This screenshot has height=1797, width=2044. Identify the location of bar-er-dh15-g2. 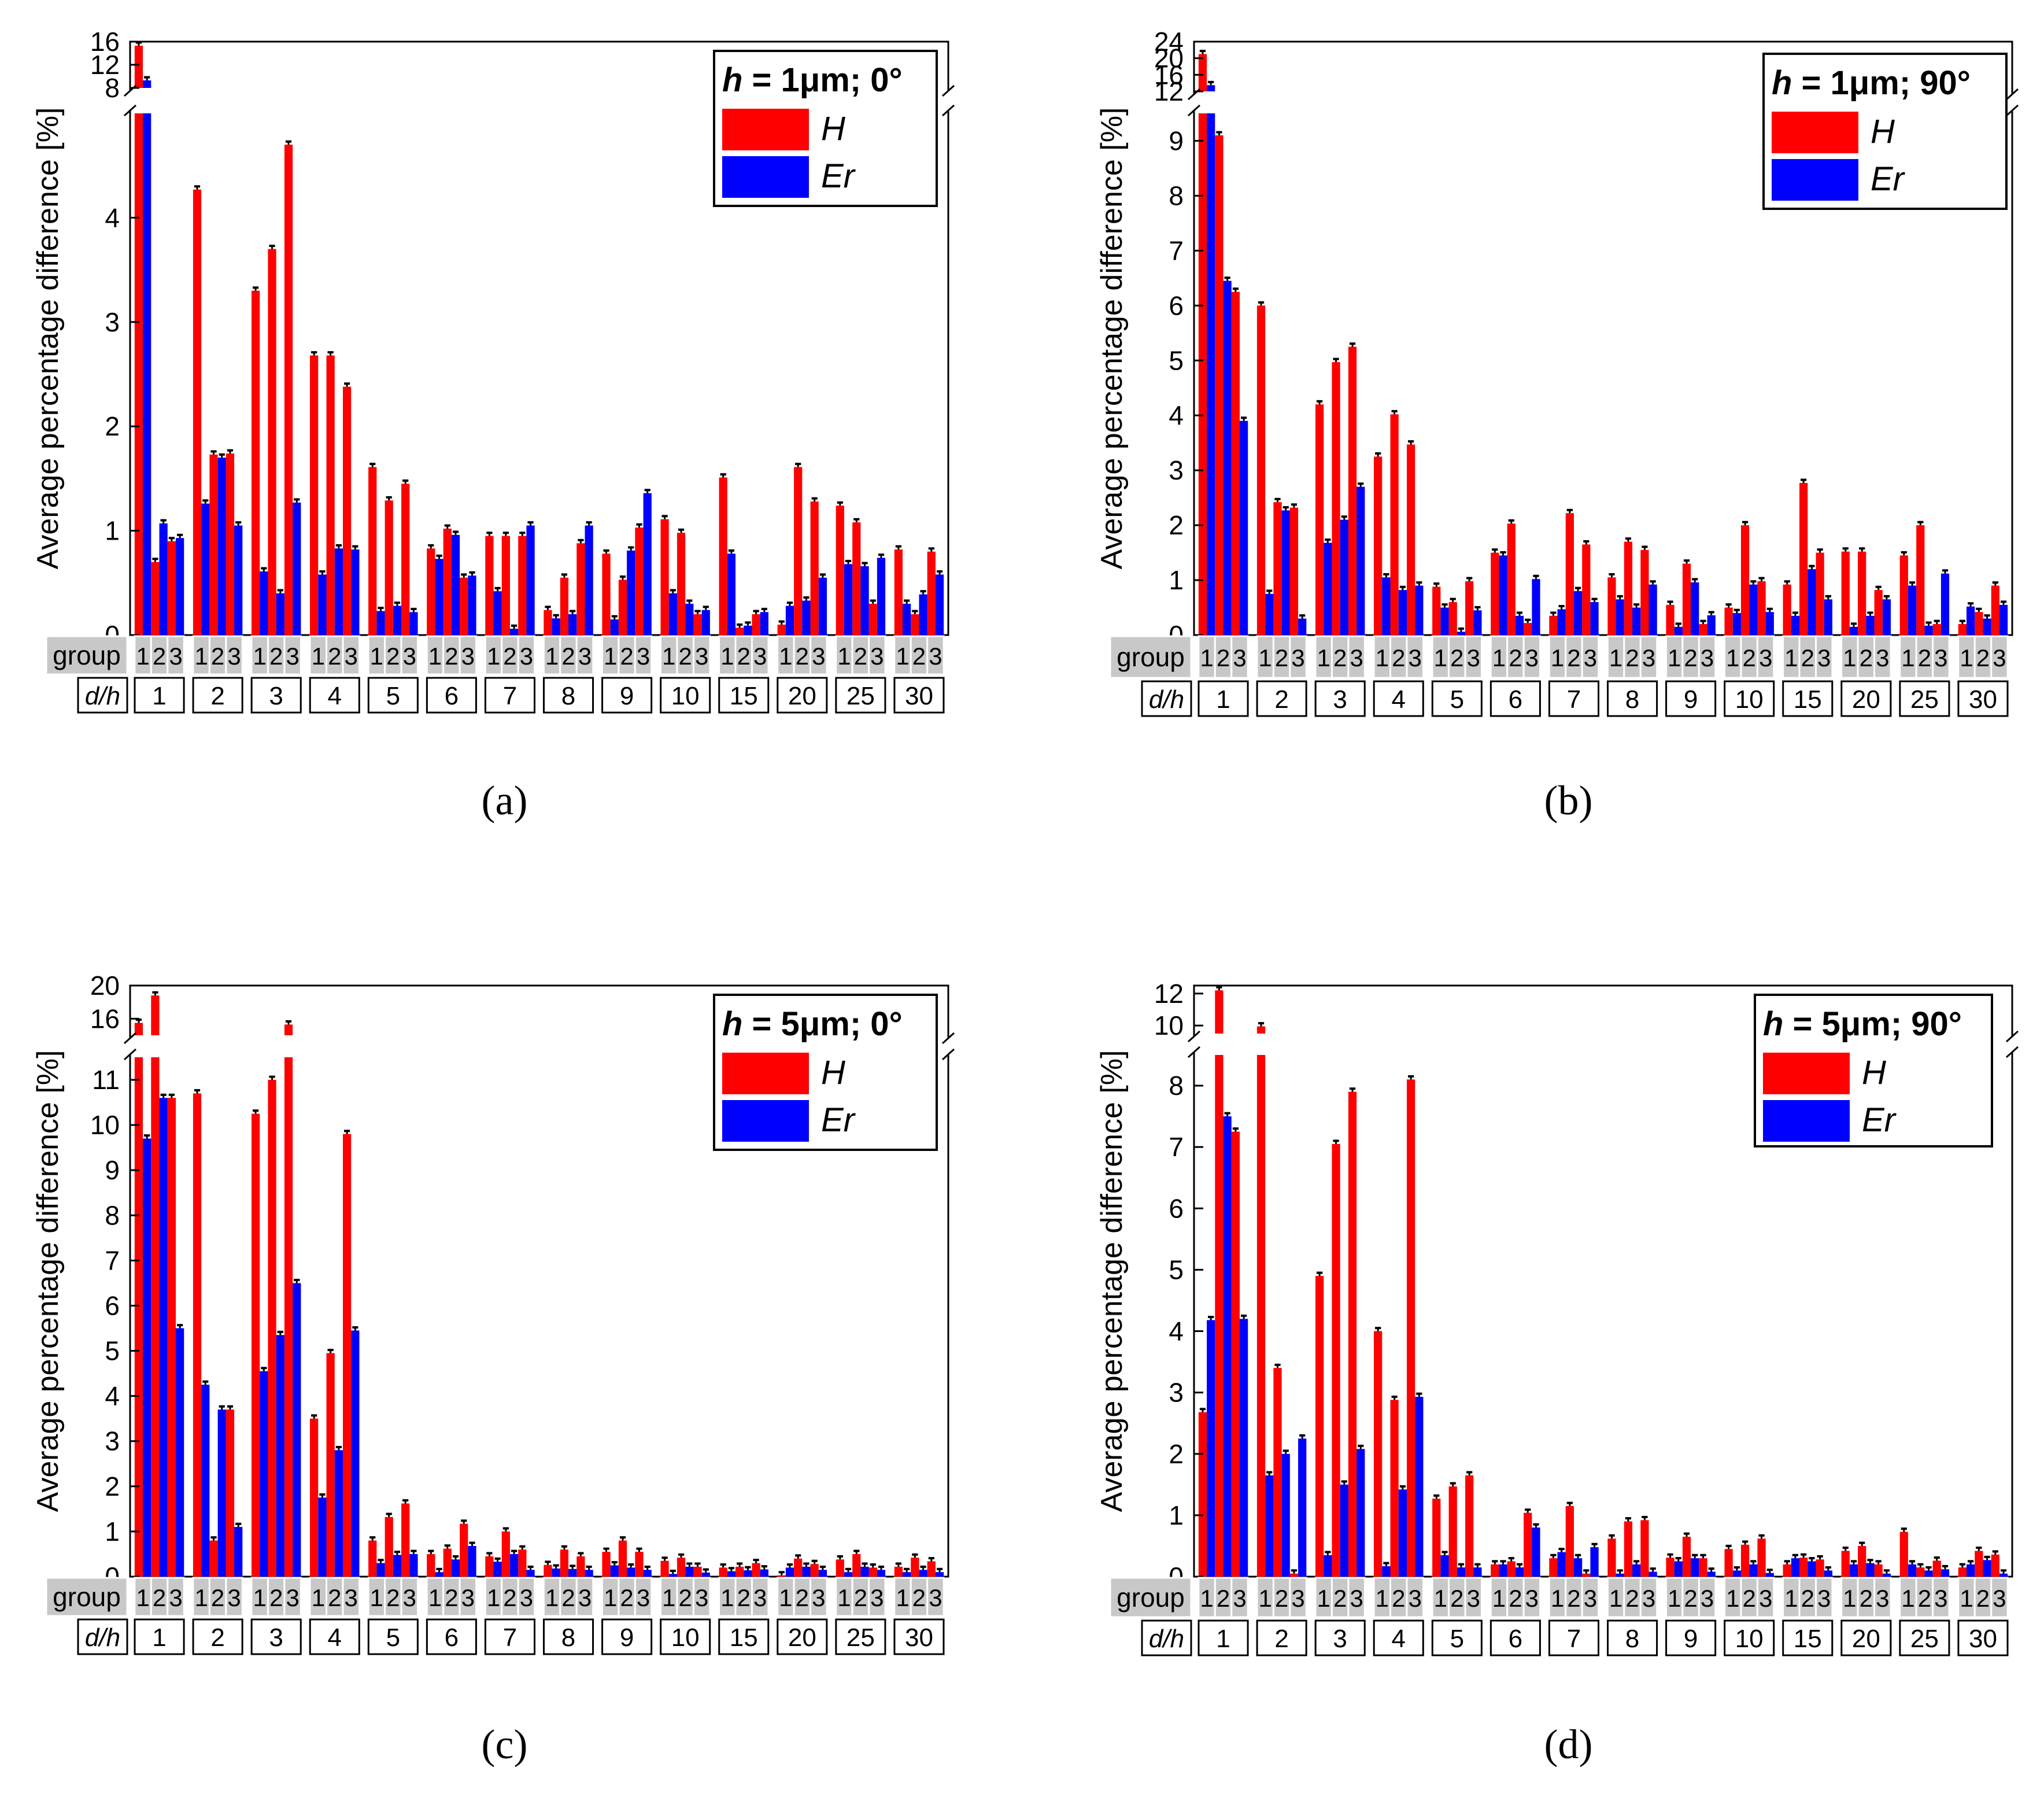
(748, 1573).